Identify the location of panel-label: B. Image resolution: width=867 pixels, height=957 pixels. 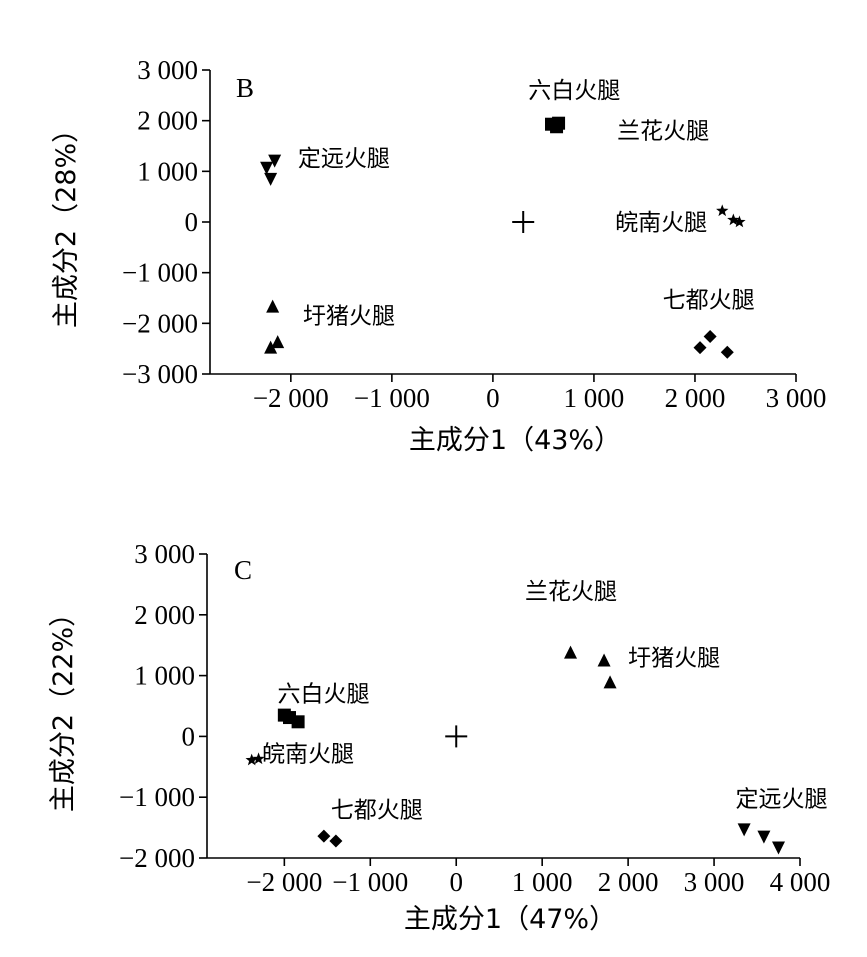
(245, 88).